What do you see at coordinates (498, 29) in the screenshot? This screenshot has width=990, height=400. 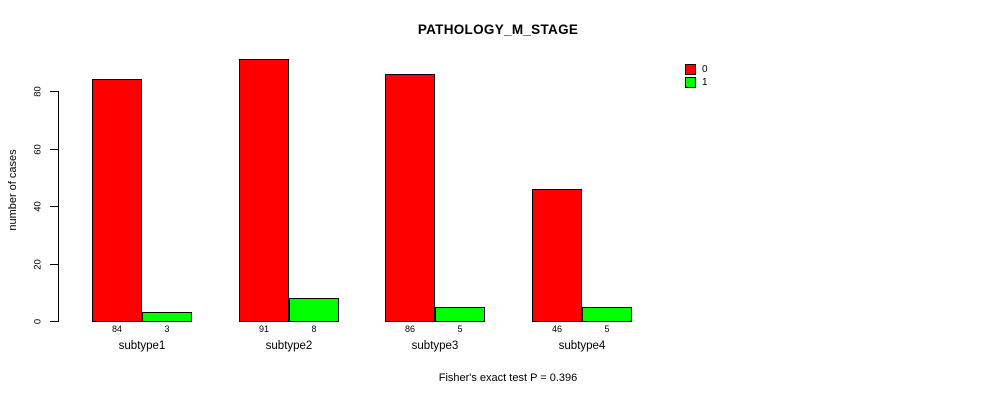 I see `chart-title: PATHOLOGY_M_STAGE` at bounding box center [498, 29].